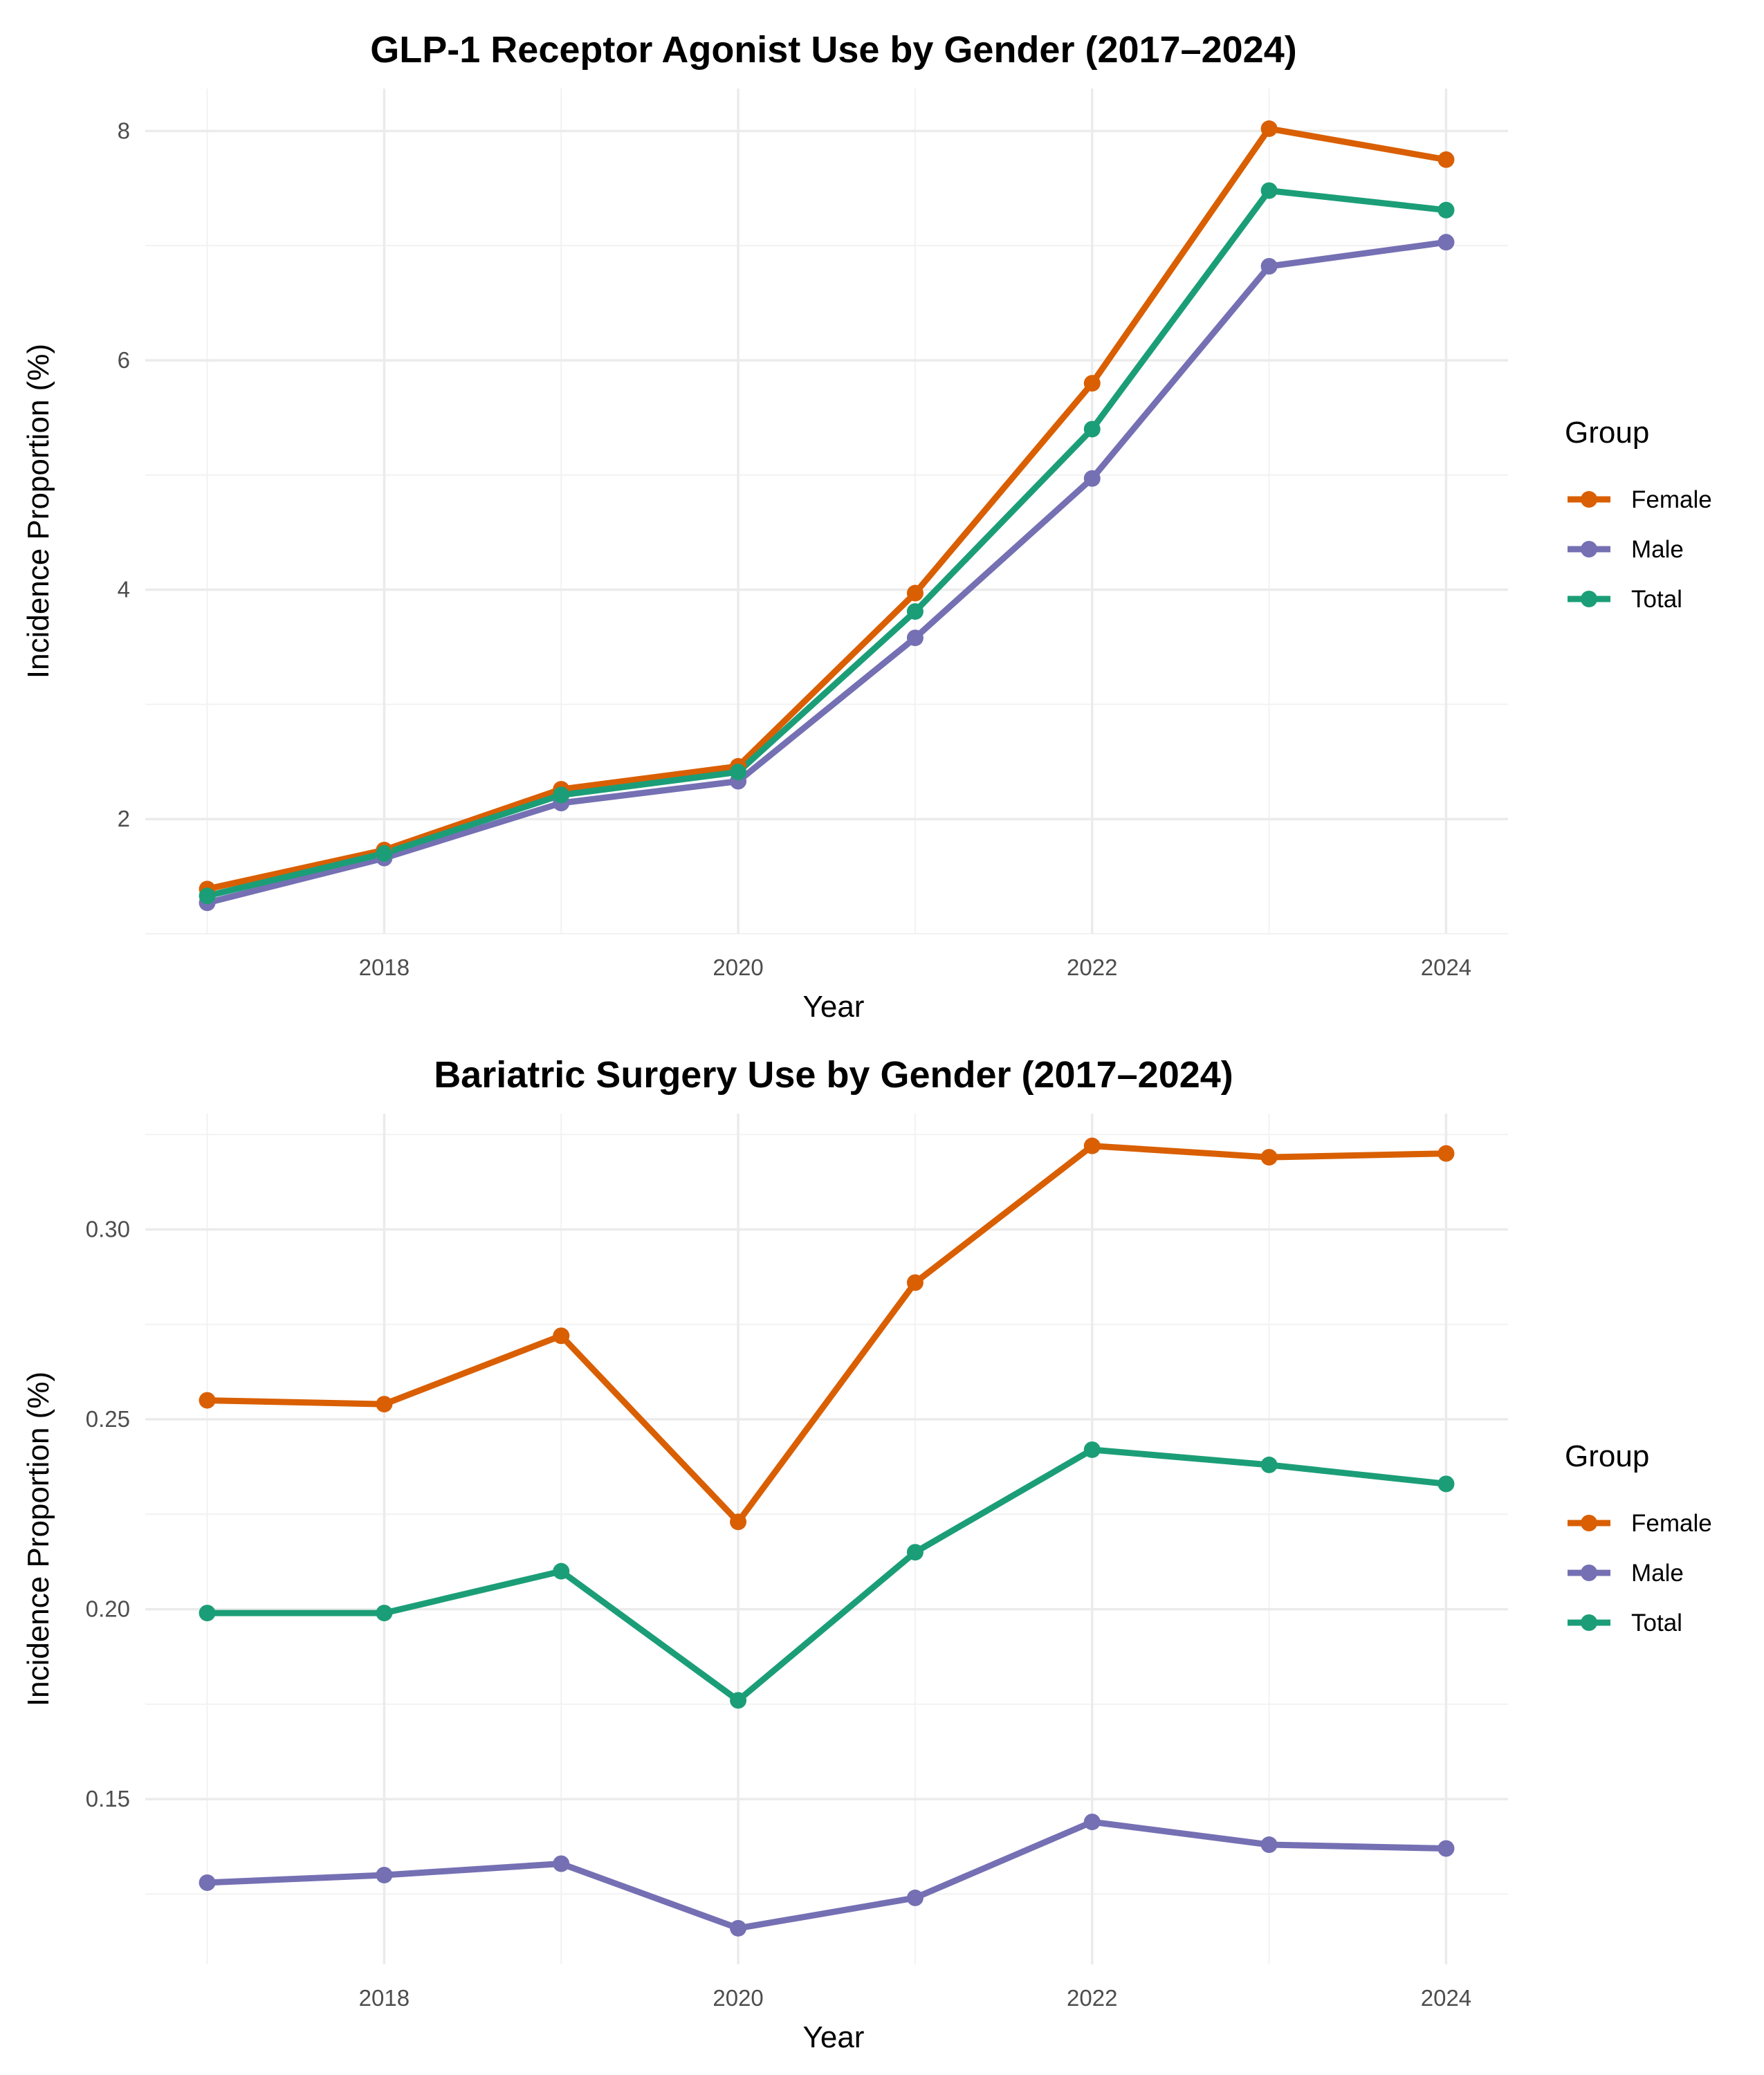 This screenshot has width=1764, height=2075. Describe the element at coordinates (108, 1419) in the screenshot. I see `y-tick-label: 0.25` at that location.